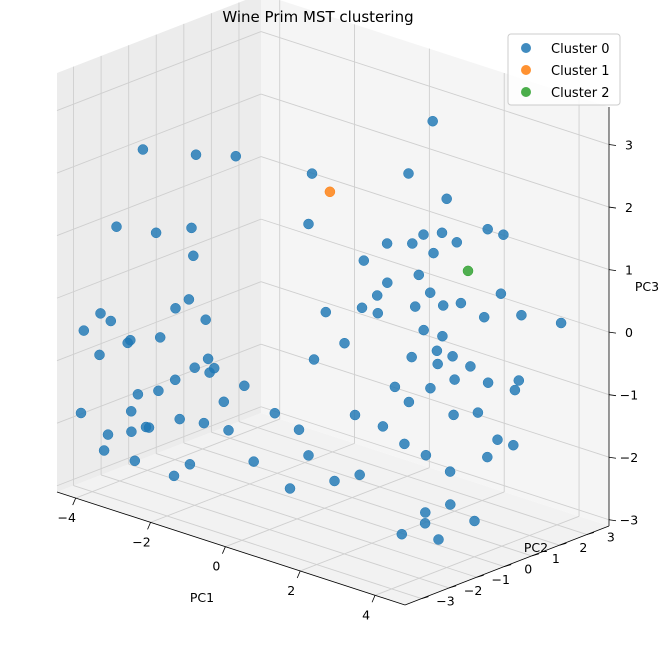 Image resolution: width=671 pixels, height=656 pixels. What do you see at coordinates (647, 286) in the screenshot?
I see `z-axis-label: PC3` at bounding box center [647, 286].